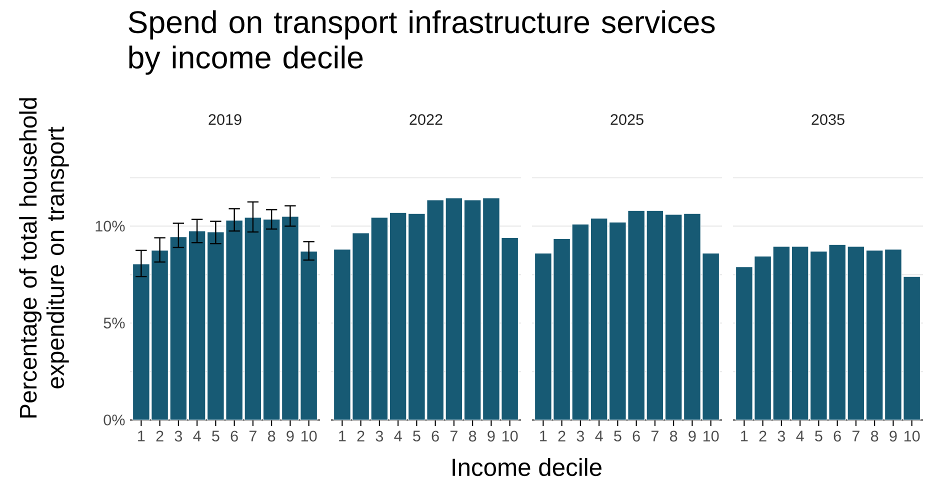 Image resolution: width=936 pixels, height=487 pixels. Describe the element at coordinates (225, 119) in the screenshot. I see `chart-subtitle: 2019` at that location.